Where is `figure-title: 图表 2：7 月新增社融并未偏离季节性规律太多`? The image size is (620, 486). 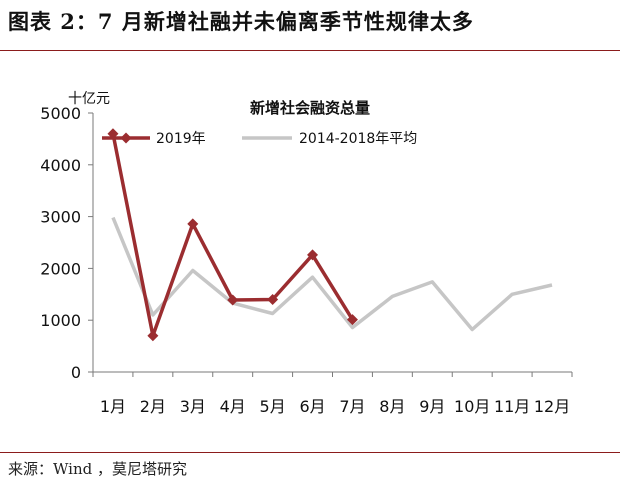 figure-title: 图表 2：7 月新增社融并未偏离季节性规律太多 is located at coordinates (241, 21).